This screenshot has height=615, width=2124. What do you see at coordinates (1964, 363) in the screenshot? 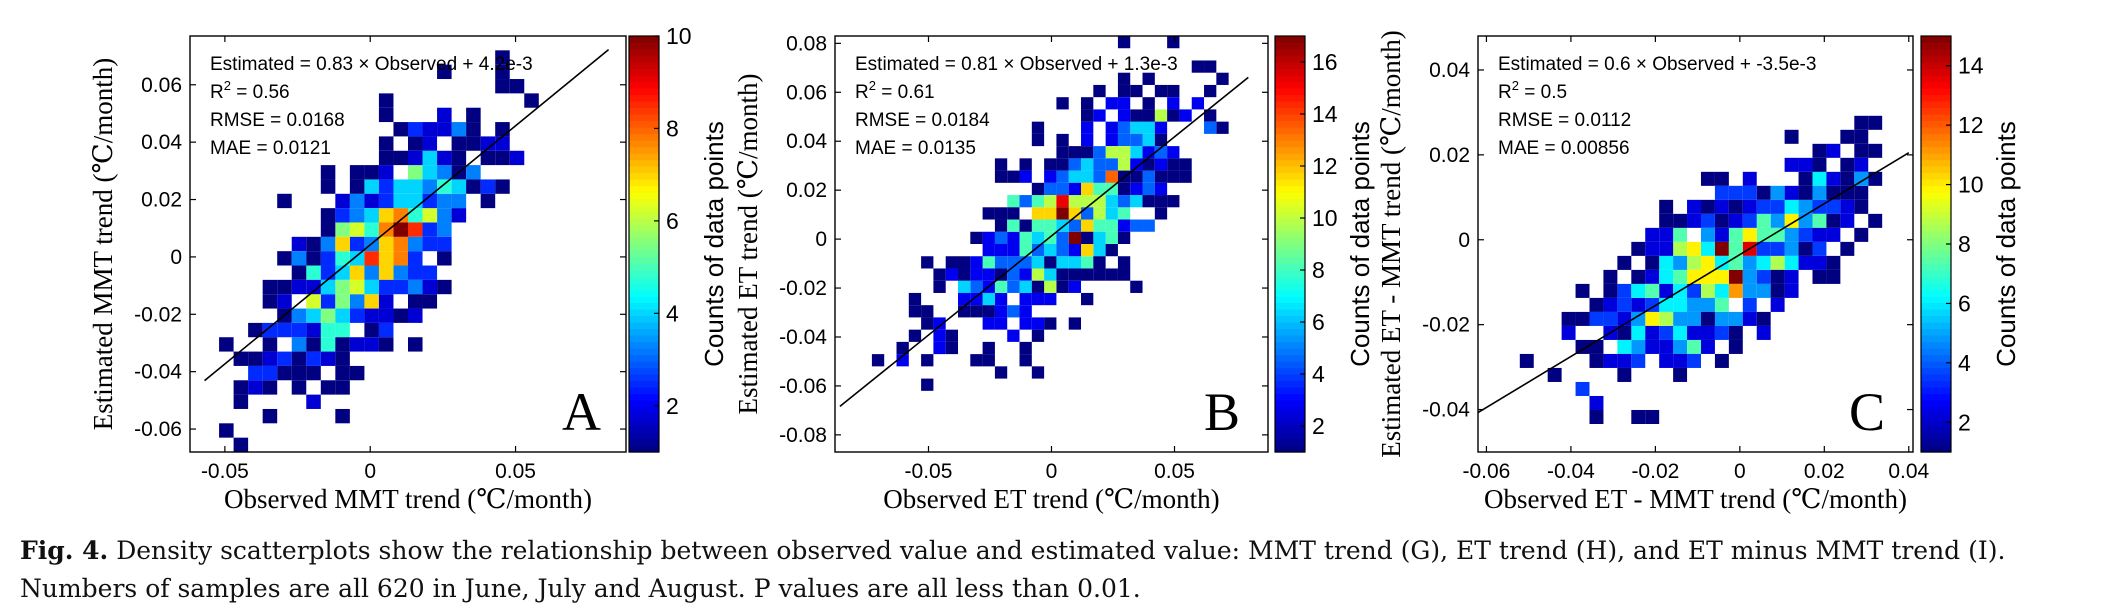
I see `colorbar-tick-label: 4` at bounding box center [1964, 363].